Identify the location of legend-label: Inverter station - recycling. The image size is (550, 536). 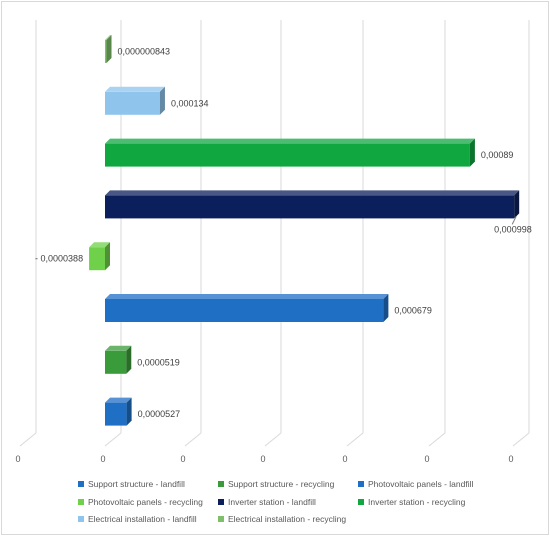
(417, 501).